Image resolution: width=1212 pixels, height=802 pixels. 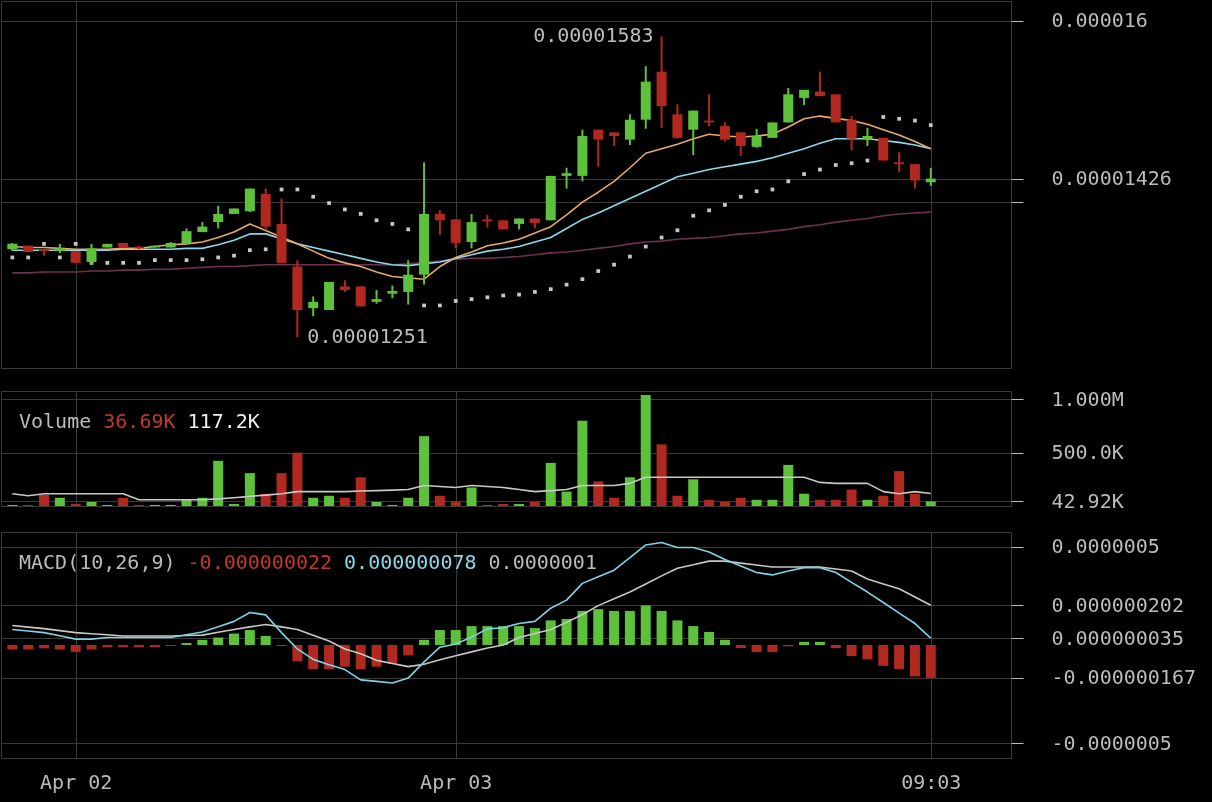 I want to click on x-tick-label: Apr 02, so click(x=76, y=781).